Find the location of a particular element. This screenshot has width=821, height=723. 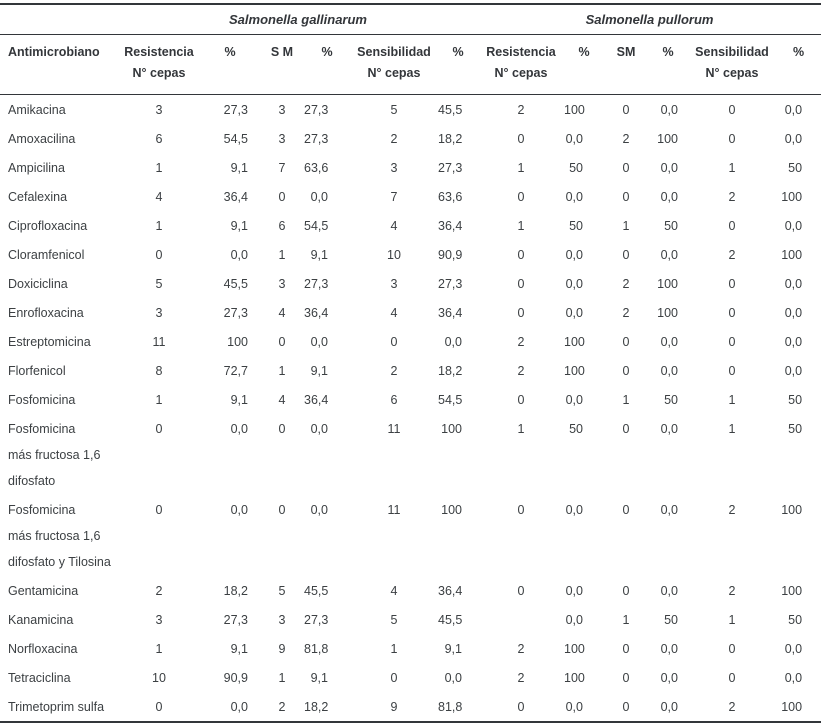

antimicrobial-name: Ampicilina is located at coordinates (36, 168).